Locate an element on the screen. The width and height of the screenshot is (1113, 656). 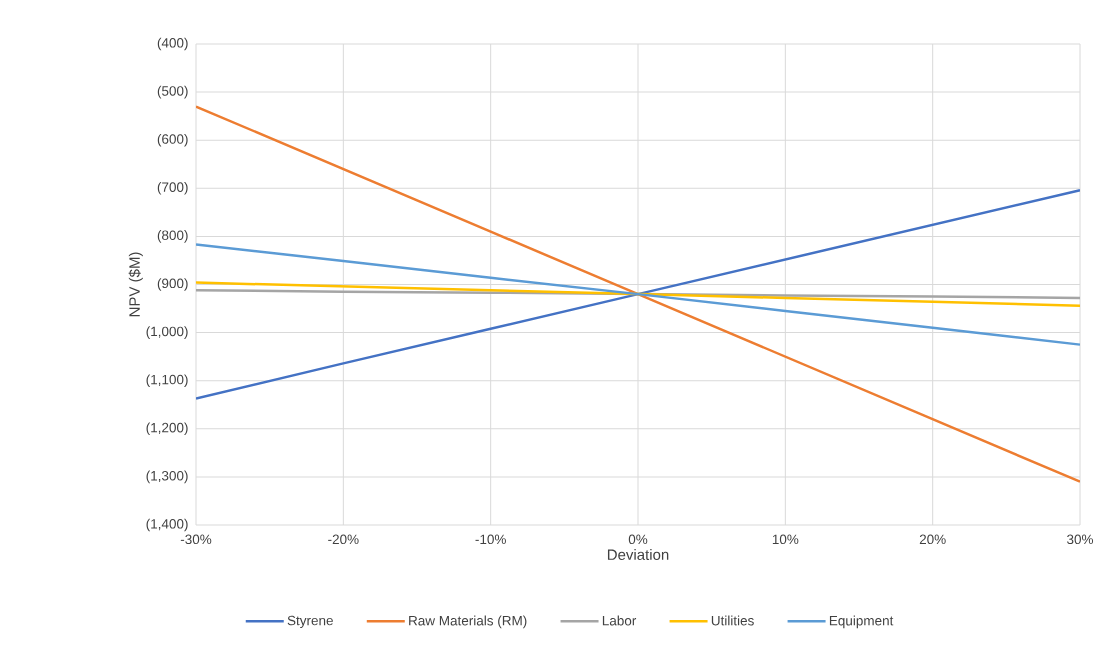
legend-label: Equipment is located at coordinates (861, 622).